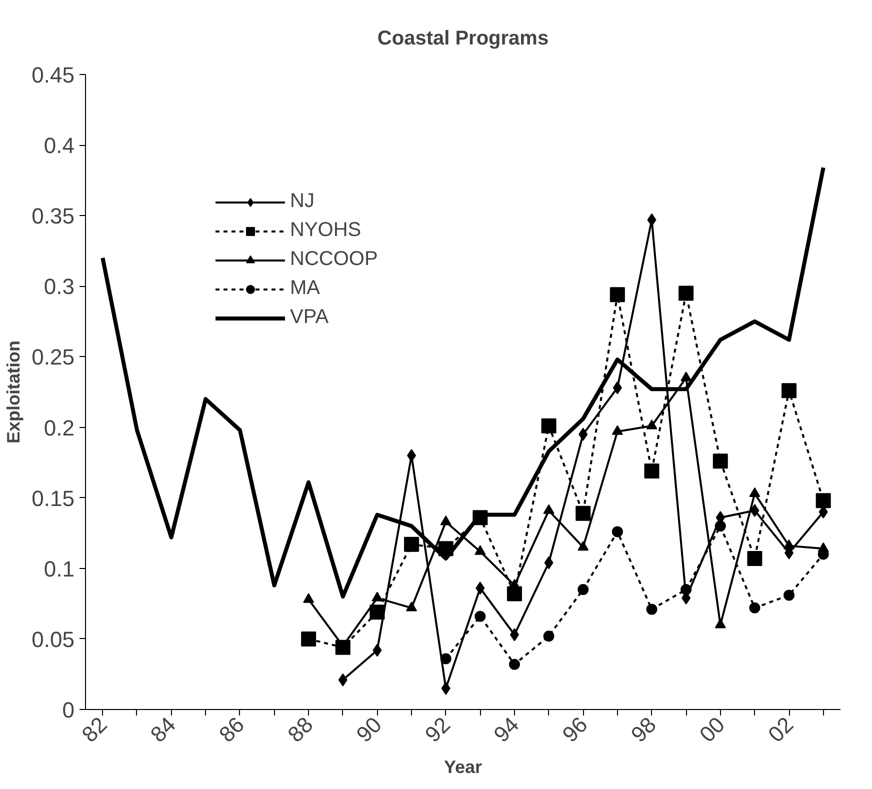  What do you see at coordinates (68, 710) in the screenshot?
I see `y-tick-label: 0` at bounding box center [68, 710].